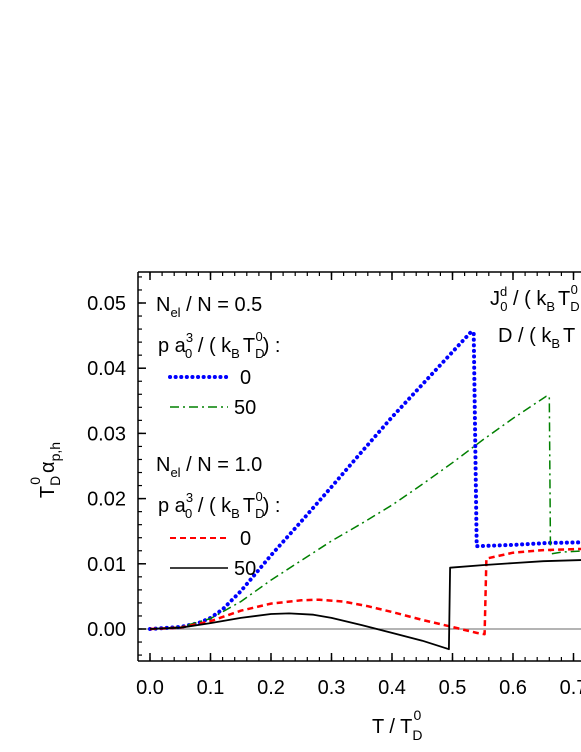 The image size is (581, 752). What do you see at coordinates (219, 505) in the screenshot?
I see `legend-group-2-param: p a3 0 / ( kB TD0) :` at bounding box center [219, 505].